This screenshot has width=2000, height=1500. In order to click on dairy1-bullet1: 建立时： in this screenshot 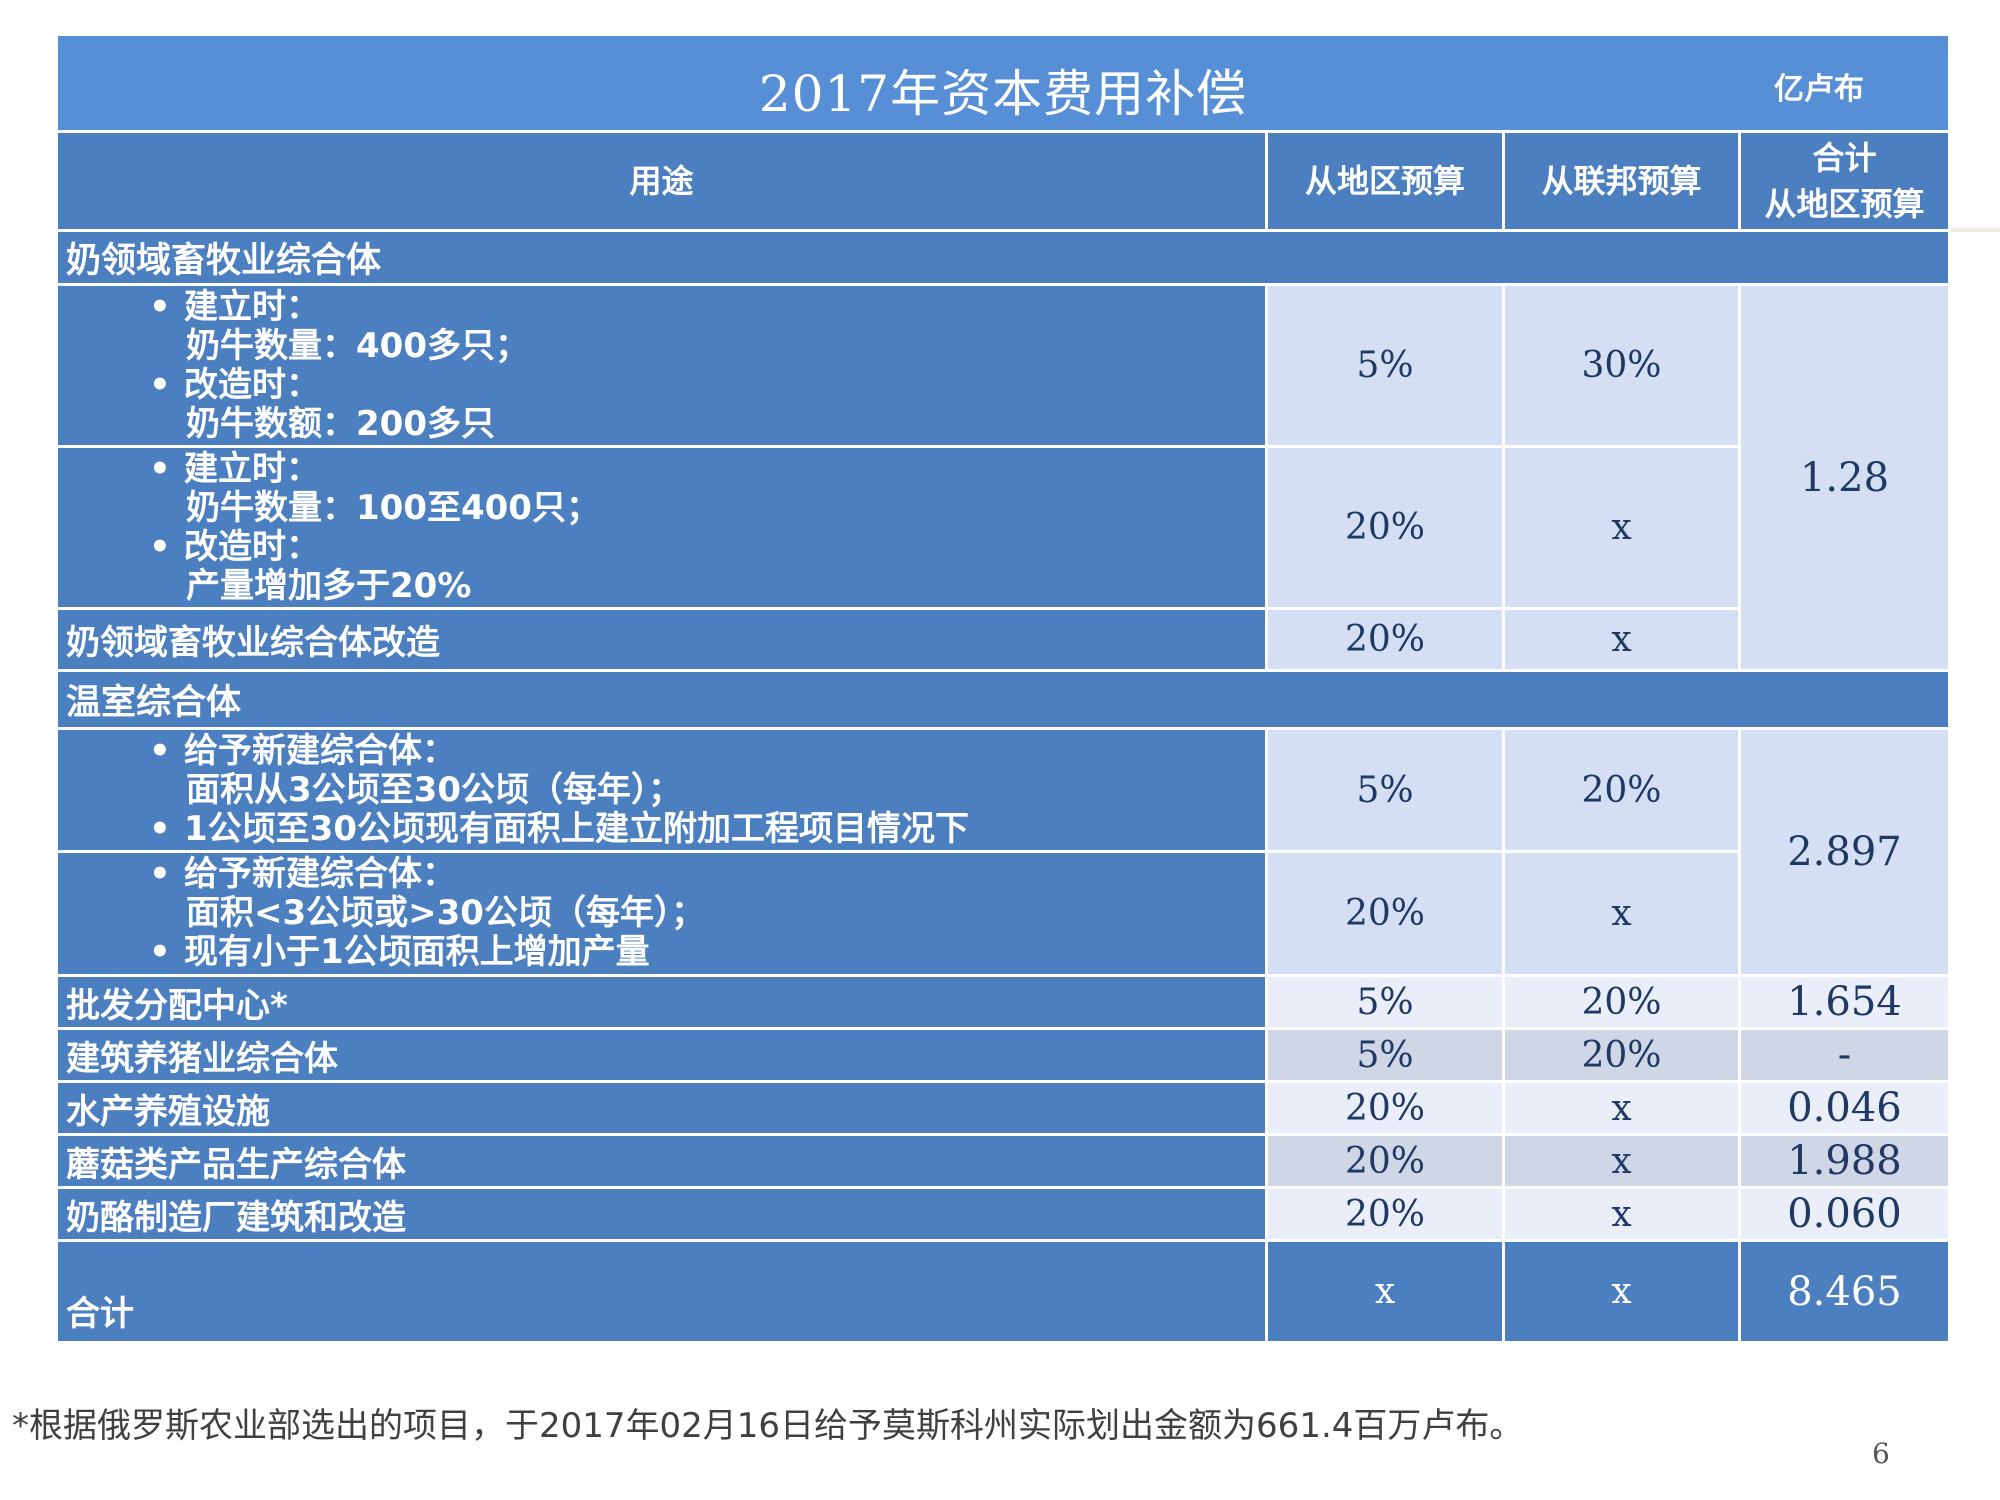, I will do `click(252, 306)`.